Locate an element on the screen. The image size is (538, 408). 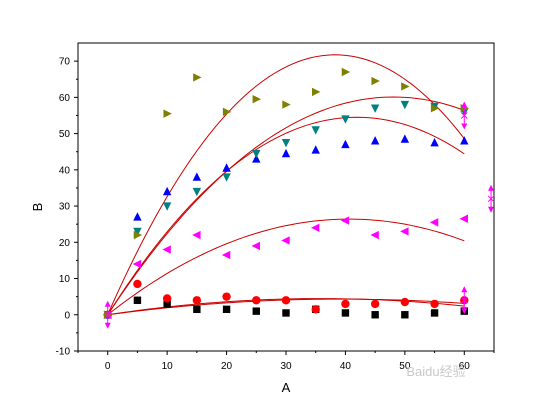
x-tick-label: 10 is located at coordinates (168, 366).